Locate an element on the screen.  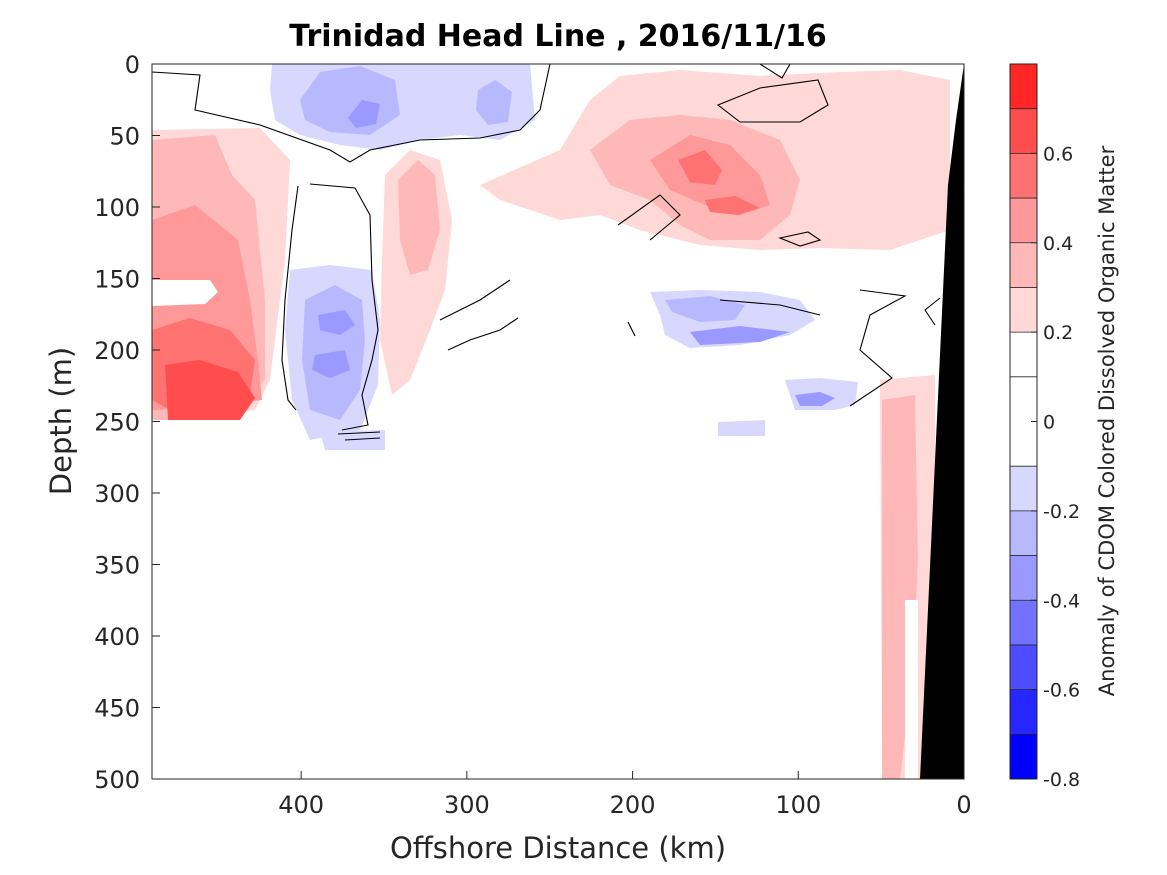
y-tick-label: 400 is located at coordinates (117, 637).